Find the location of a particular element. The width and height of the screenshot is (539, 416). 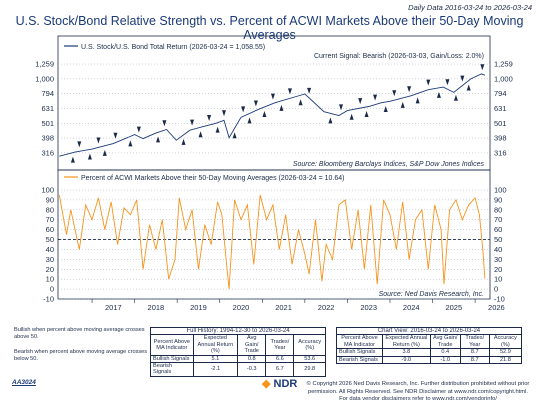

table-cell: 5.1 is located at coordinates (215, 359).